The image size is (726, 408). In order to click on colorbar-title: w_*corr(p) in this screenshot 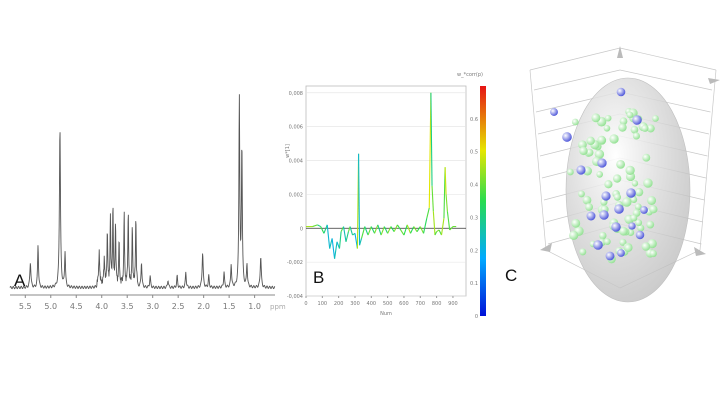, I will do `click(470, 75)`.